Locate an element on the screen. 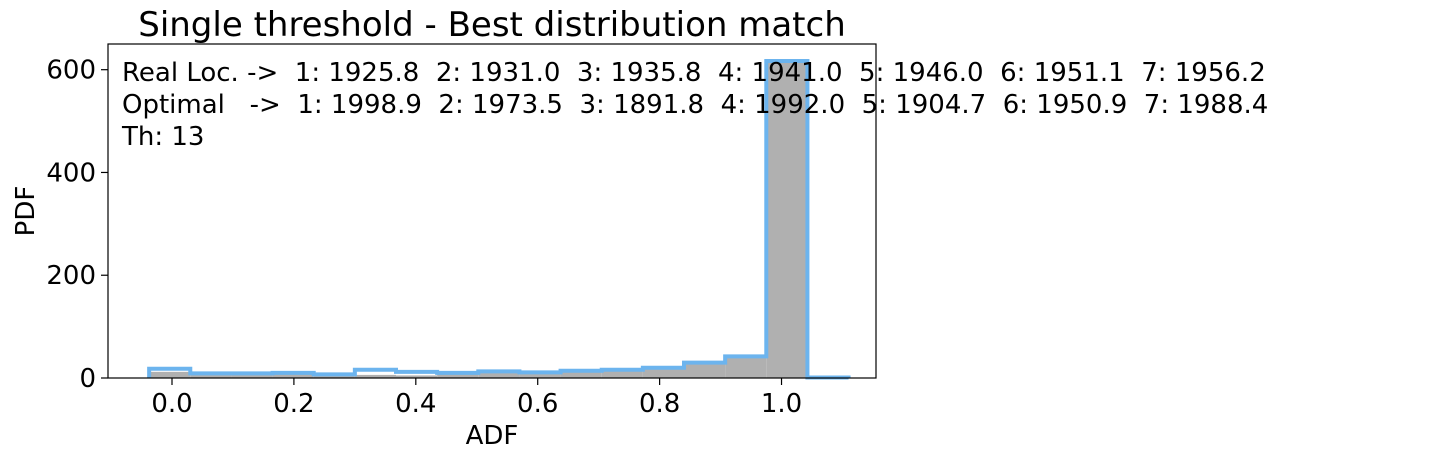 Image resolution: width=1435 pixels, height=459 pixels. y-axis-ticks: 0 200 400 600 is located at coordinates (77, 225).